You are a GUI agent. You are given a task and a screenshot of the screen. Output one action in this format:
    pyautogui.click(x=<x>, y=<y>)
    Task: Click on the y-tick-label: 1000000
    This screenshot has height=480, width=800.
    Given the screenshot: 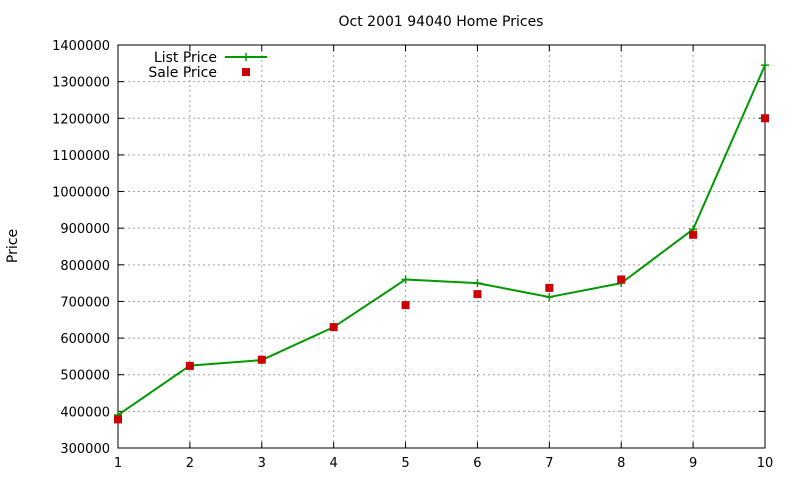 What is the action you would take?
    pyautogui.click(x=81, y=193)
    